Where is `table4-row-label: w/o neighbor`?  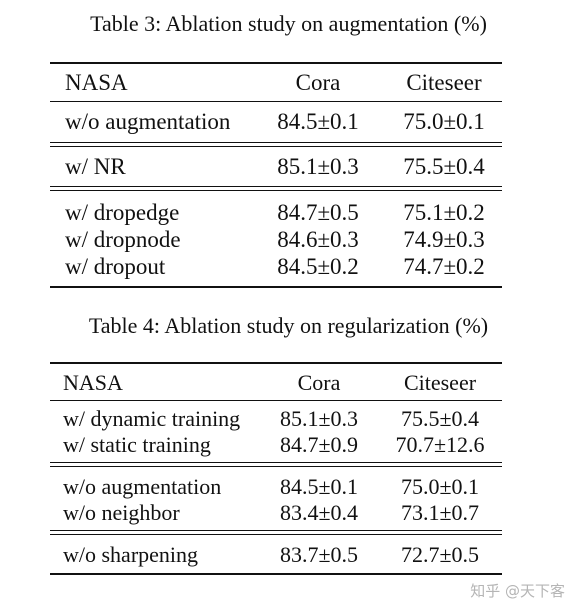
table4-row-label: w/o neighbor is located at coordinates (121, 512).